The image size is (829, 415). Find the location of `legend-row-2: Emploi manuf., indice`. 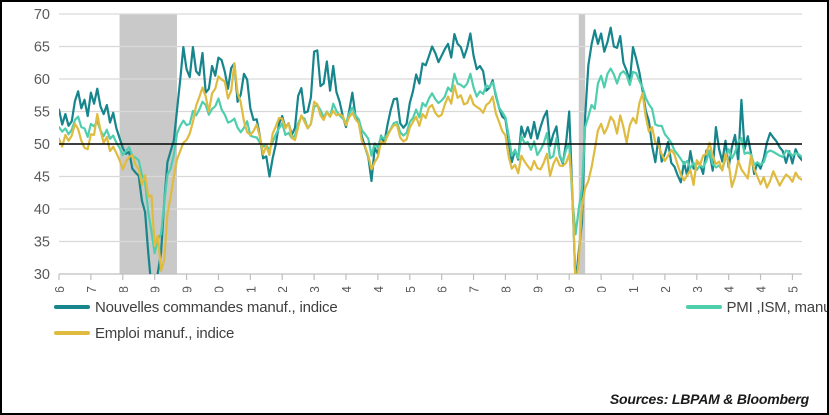

legend-row-2: Emploi manuf., indice is located at coordinates (414, 333).